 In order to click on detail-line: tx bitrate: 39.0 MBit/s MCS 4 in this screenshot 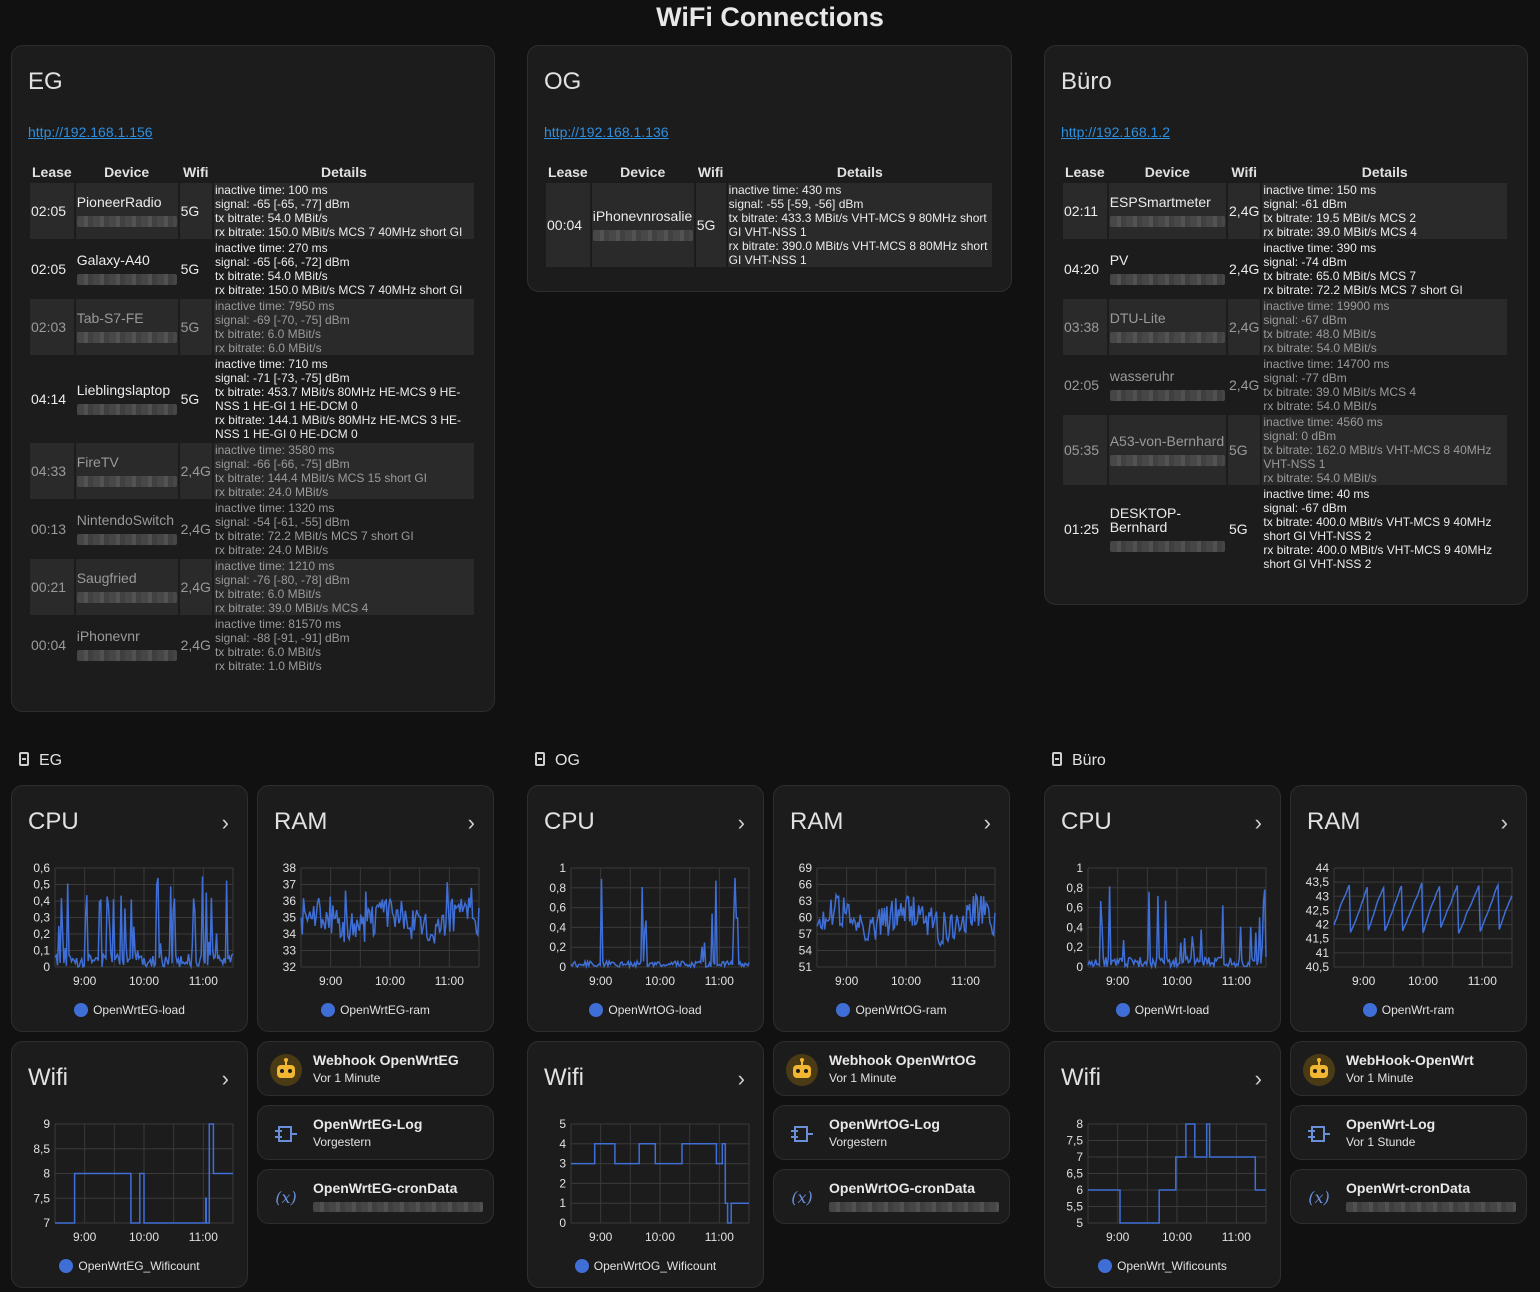, I will do `click(1340, 392)`.